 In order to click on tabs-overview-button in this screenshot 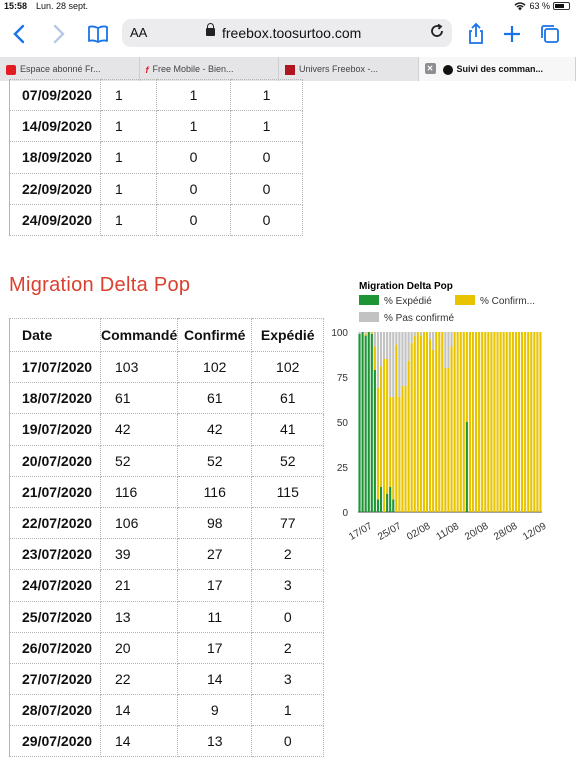, I will do `click(550, 34)`.